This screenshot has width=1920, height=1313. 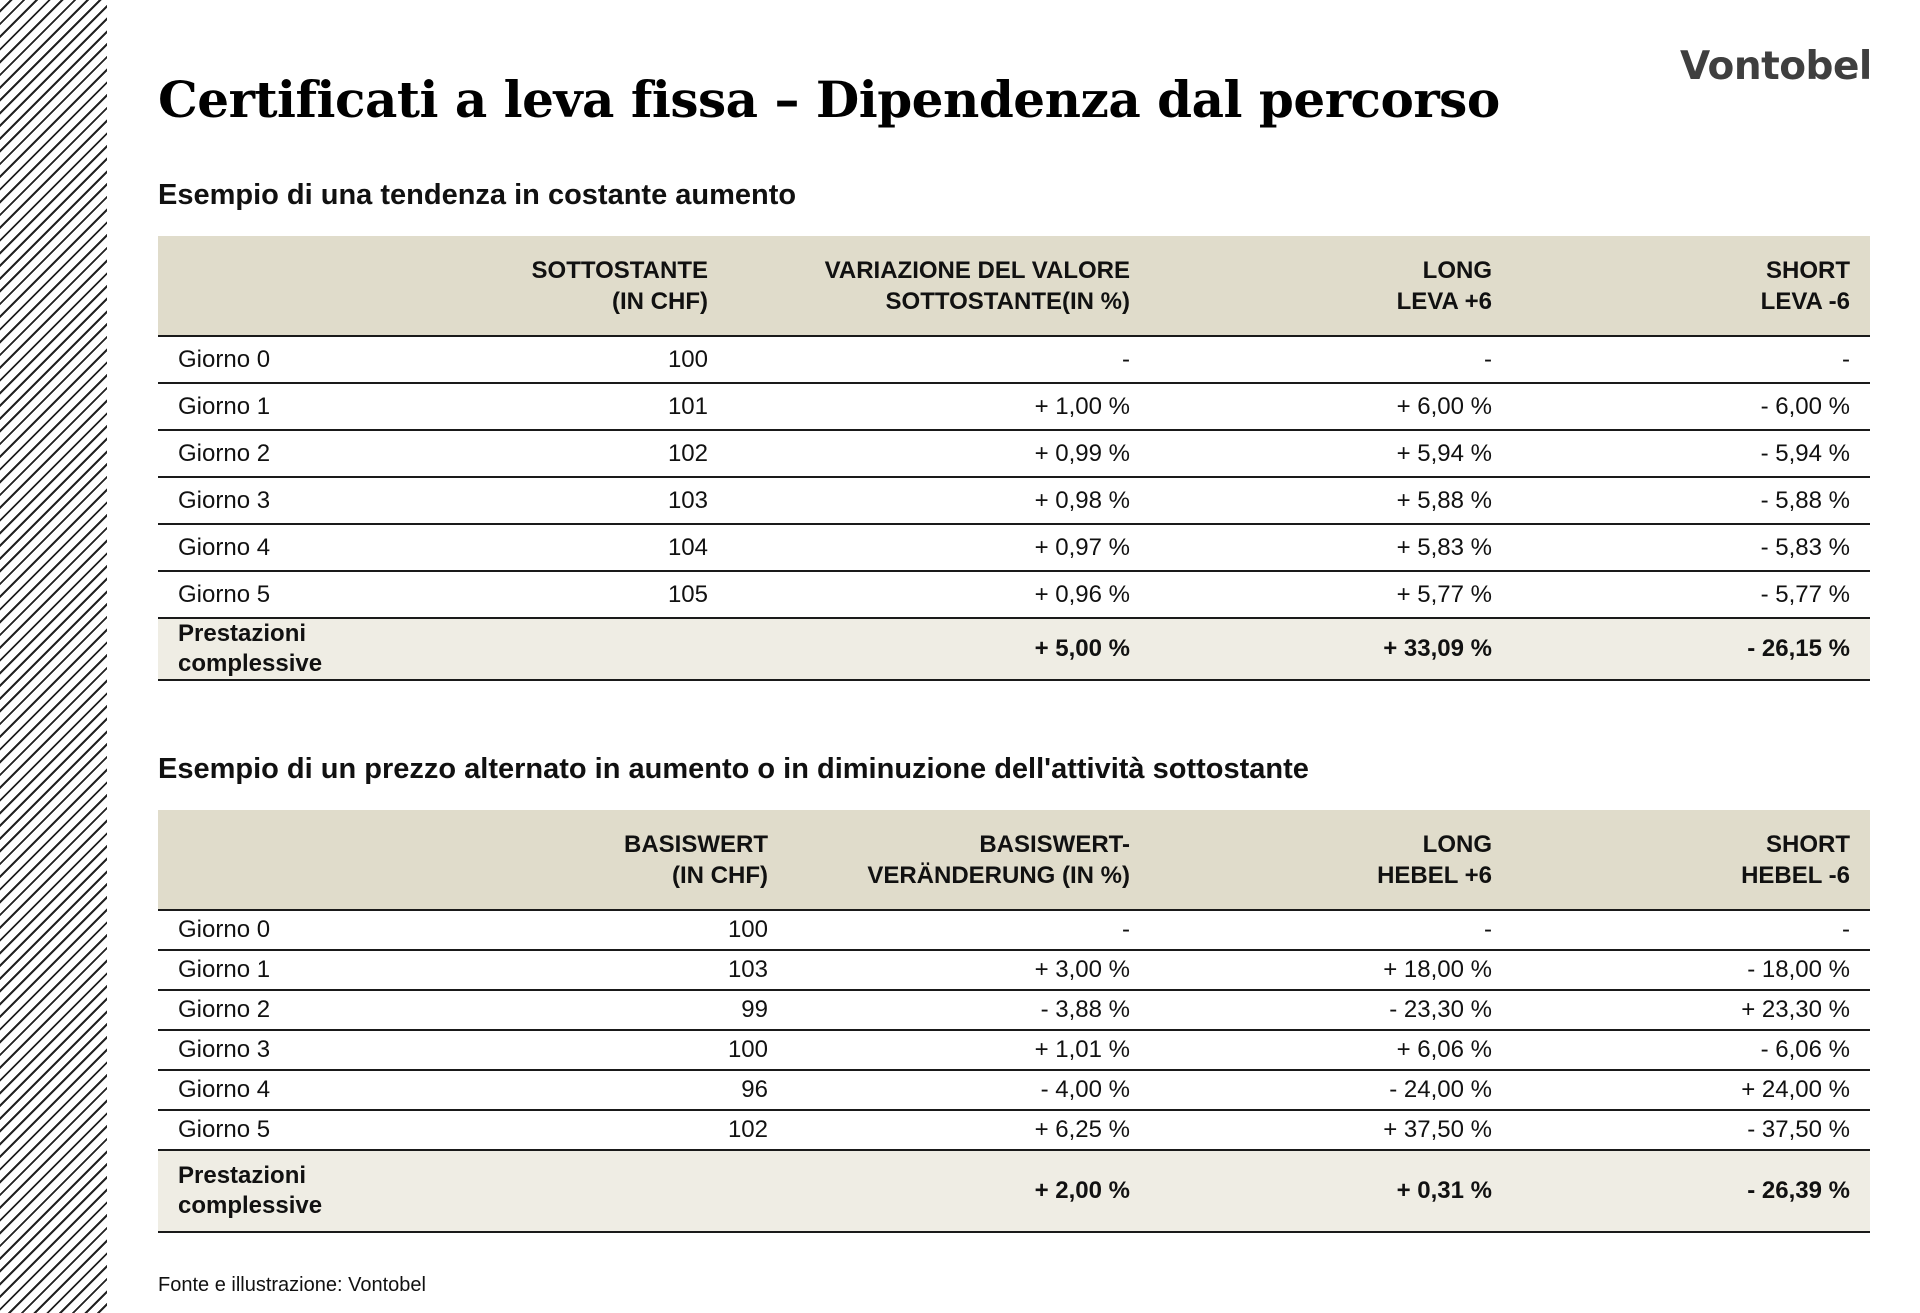 What do you see at coordinates (1082, 453) in the screenshot?
I see `change-value: + 0,99 %` at bounding box center [1082, 453].